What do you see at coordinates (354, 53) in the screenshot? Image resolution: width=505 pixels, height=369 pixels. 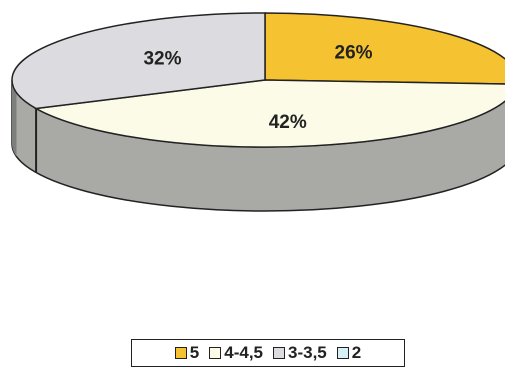 I see `pie-slice-label: 26%` at bounding box center [354, 53].